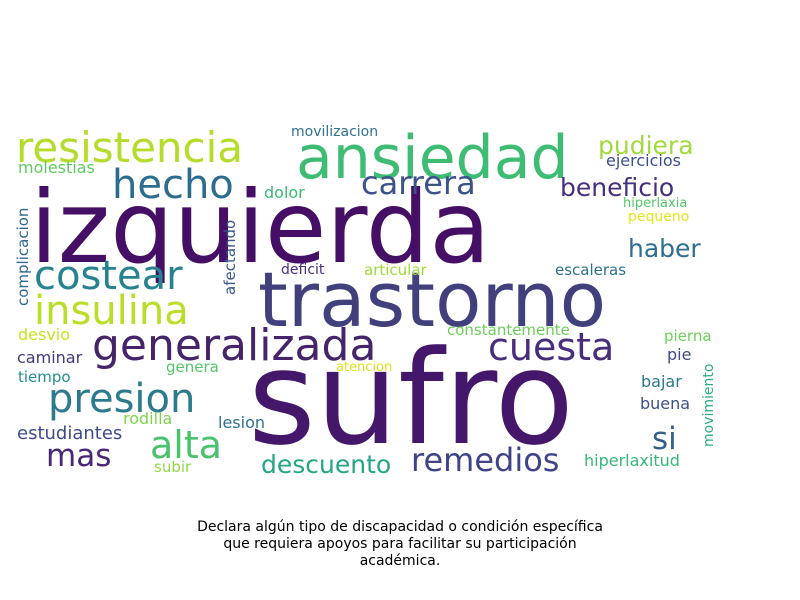 The height and width of the screenshot is (600, 800). I want to click on word-rodilla: rodilla, so click(147, 418).